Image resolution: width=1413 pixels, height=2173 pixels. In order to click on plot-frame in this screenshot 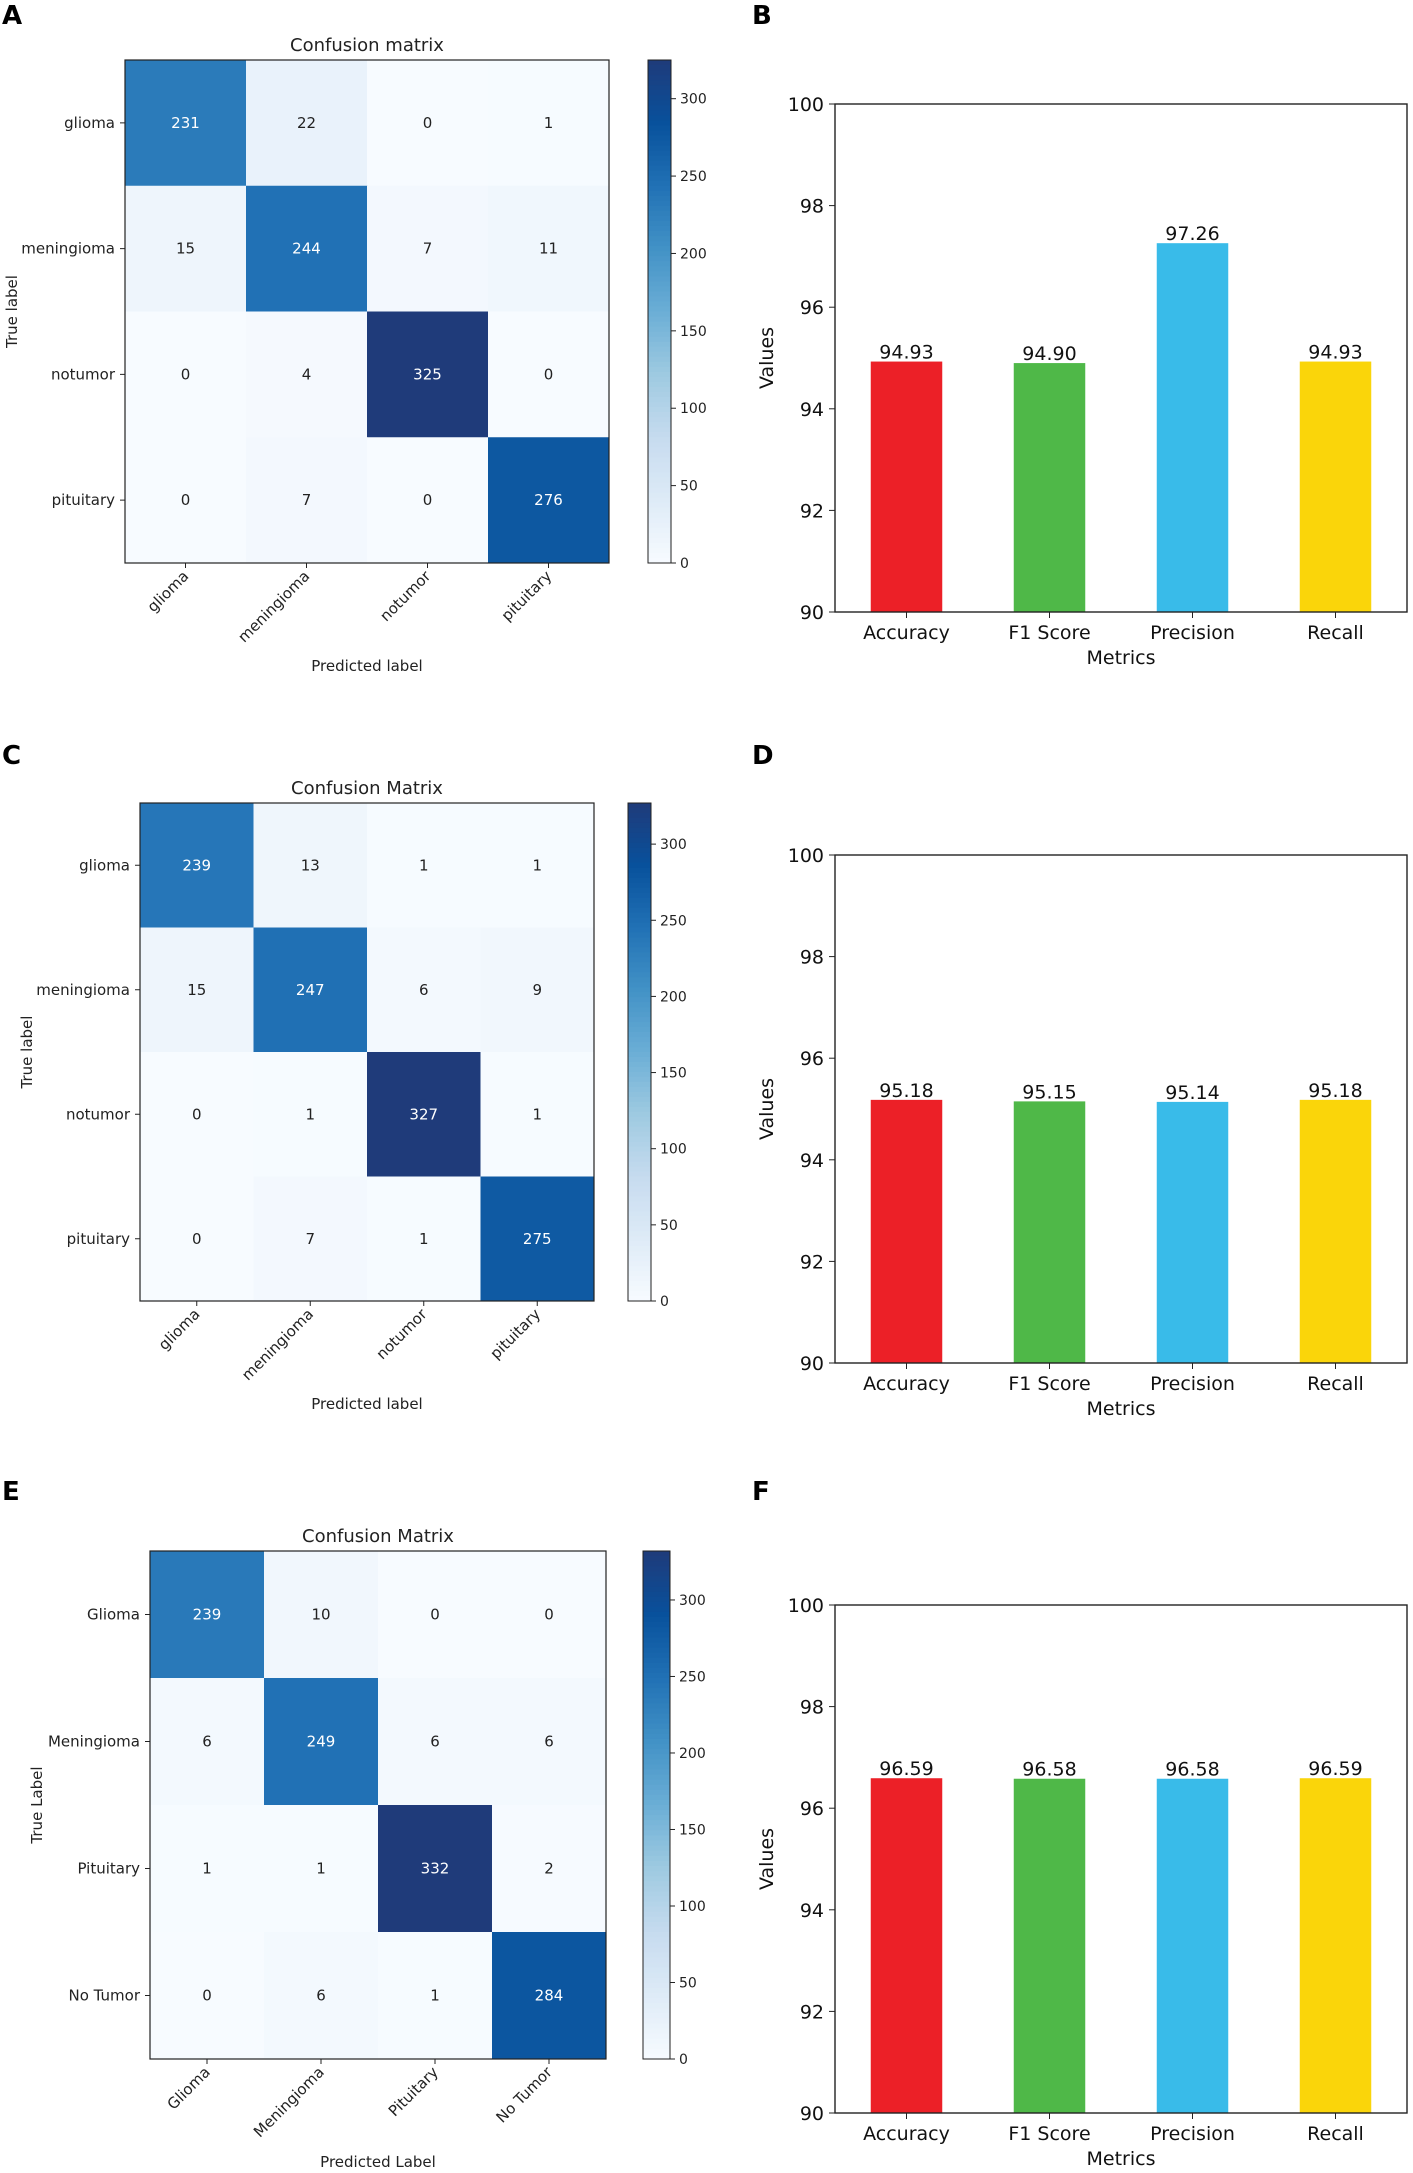, I will do `click(1121, 1859)`.